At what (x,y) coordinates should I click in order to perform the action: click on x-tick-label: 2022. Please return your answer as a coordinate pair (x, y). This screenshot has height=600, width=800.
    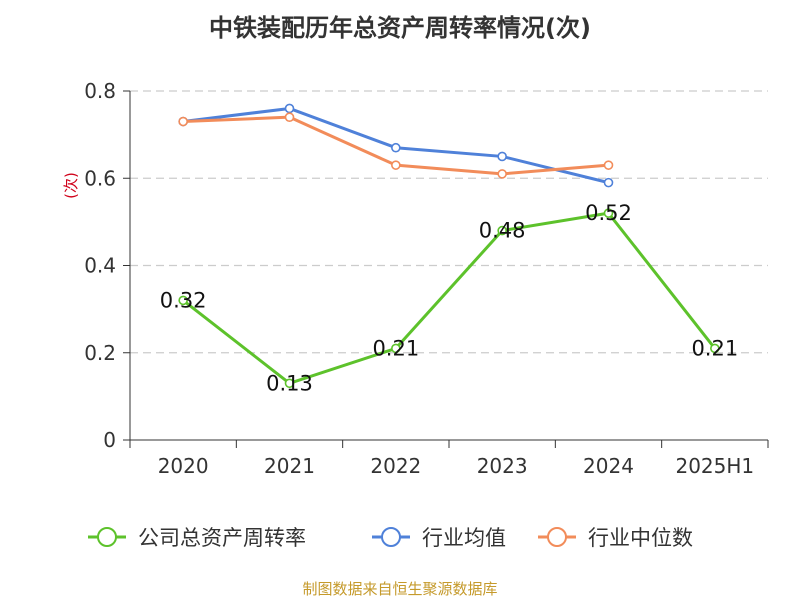
    Looking at the image, I should click on (395, 466).